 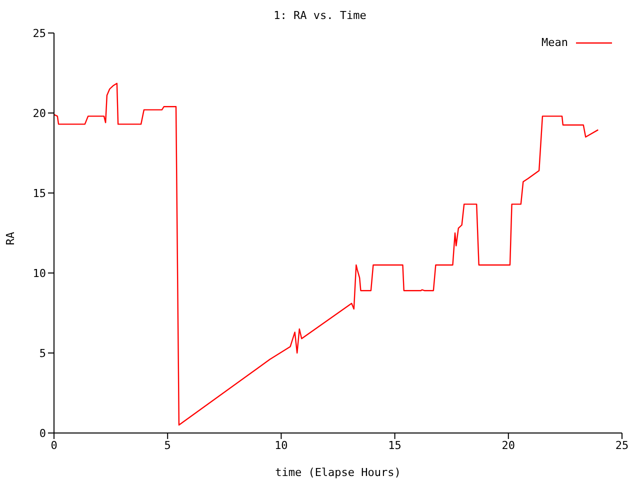 What do you see at coordinates (622, 445) in the screenshot?
I see `x-tick-label: 25` at bounding box center [622, 445].